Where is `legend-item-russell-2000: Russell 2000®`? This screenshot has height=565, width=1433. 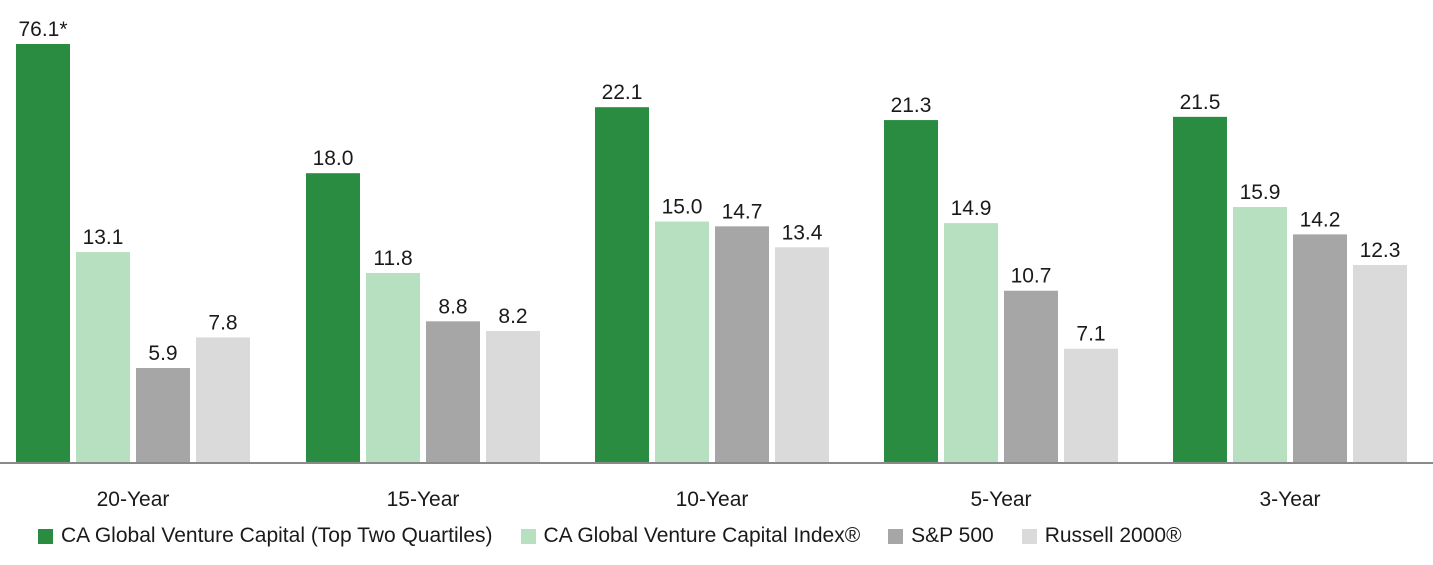 legend-item-russell-2000: Russell 2000® is located at coordinates (1101, 536).